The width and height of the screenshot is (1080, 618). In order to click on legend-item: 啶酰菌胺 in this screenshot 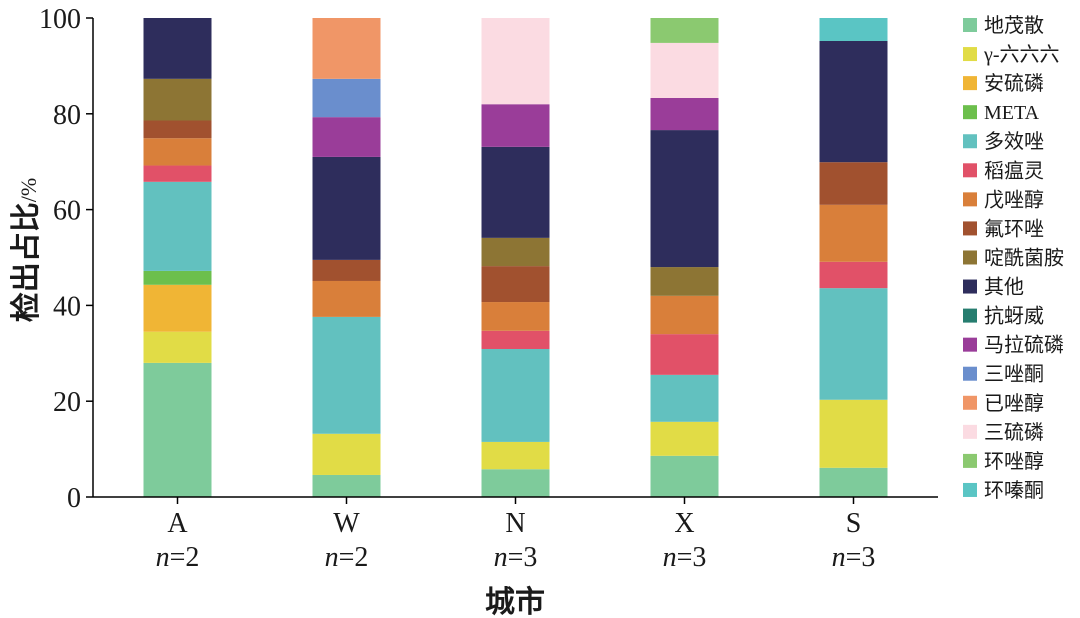, I will do `click(1013, 257)`.